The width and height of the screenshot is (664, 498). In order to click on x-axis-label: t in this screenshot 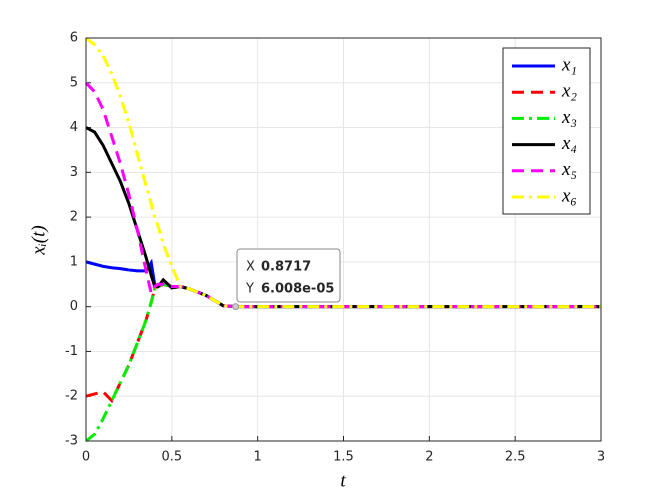, I will do `click(343, 480)`.